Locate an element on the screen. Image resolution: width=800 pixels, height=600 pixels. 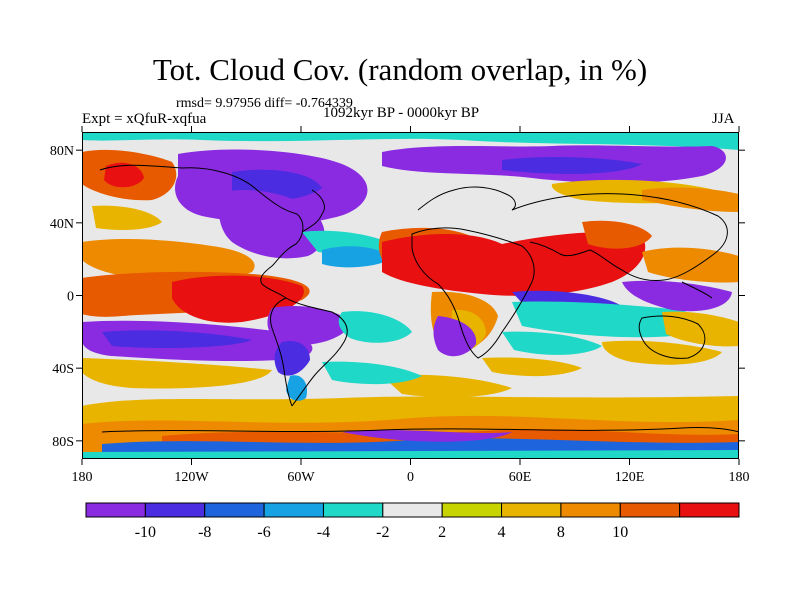
colorbar-label: -2 is located at coordinates (382, 532).